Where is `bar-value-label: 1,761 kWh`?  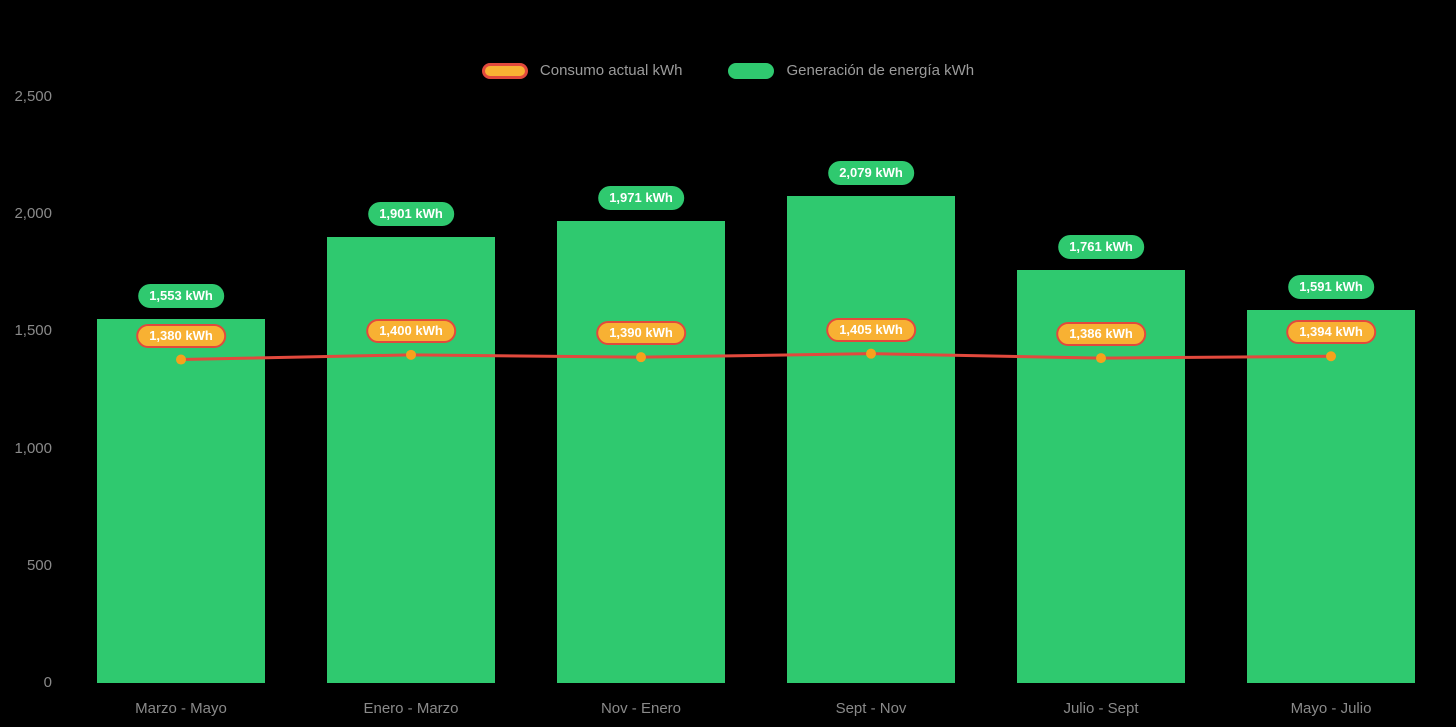 bar-value-label: 1,761 kWh is located at coordinates (1101, 247).